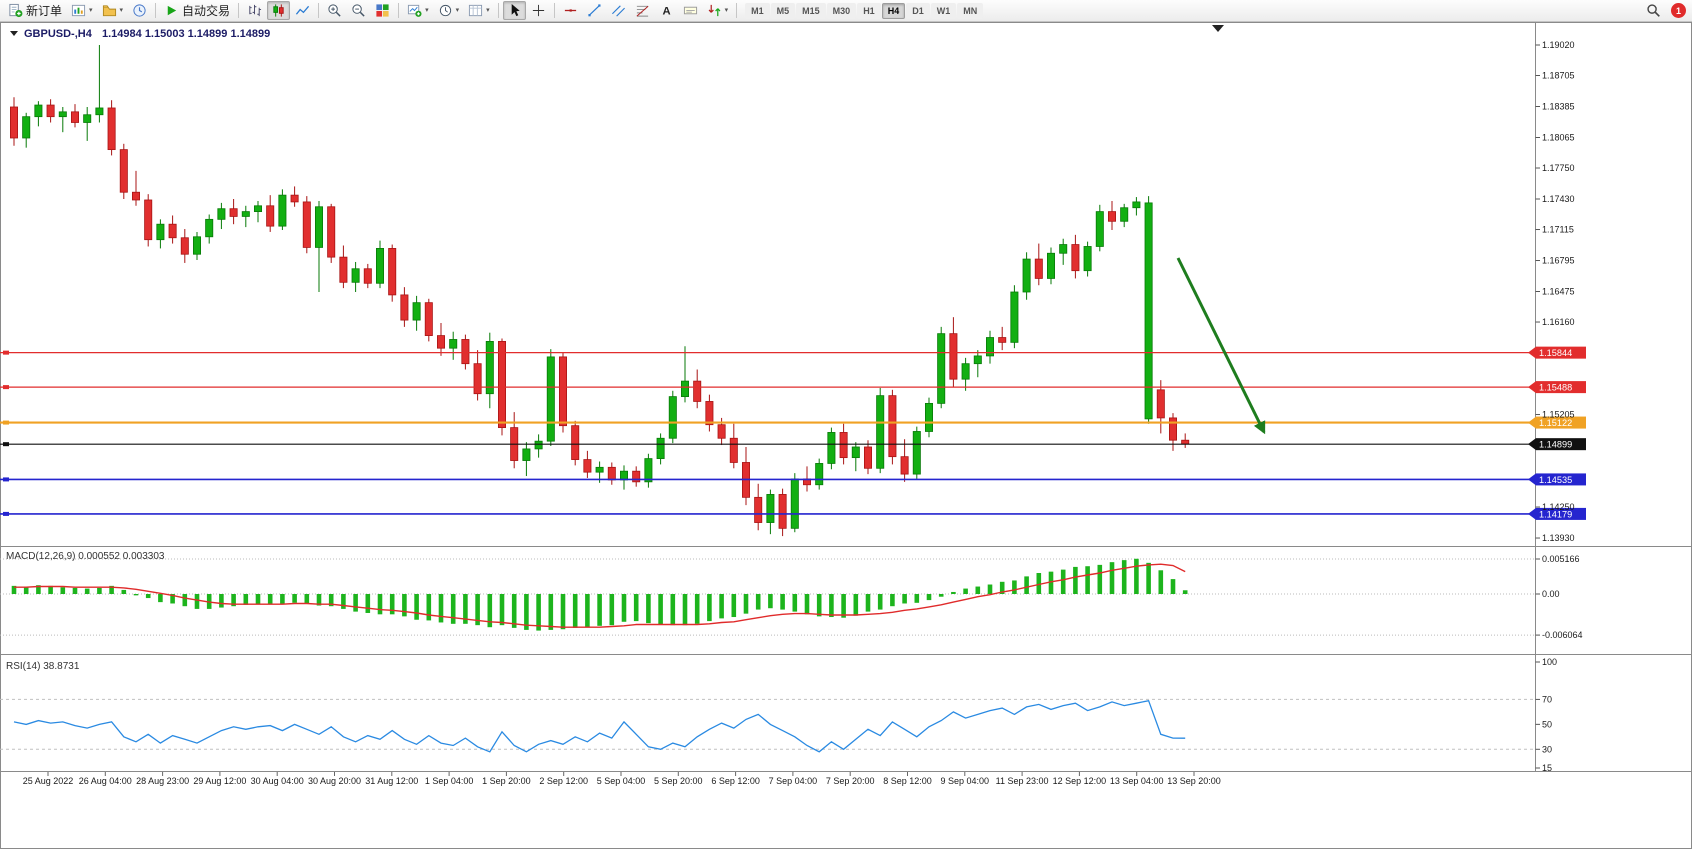  I want to click on date-tick-label: 2 Sep 12:00, so click(563, 781).